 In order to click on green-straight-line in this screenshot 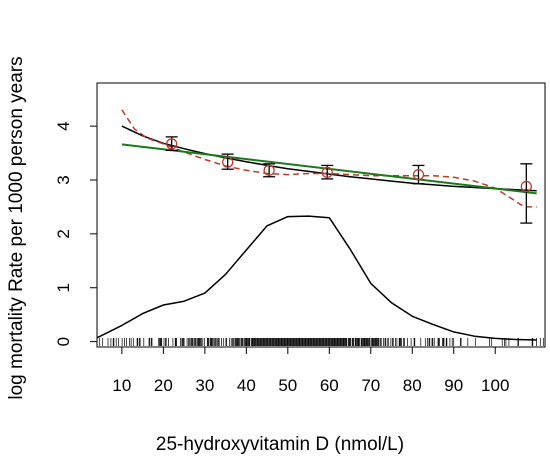, I will do `click(329, 169)`.